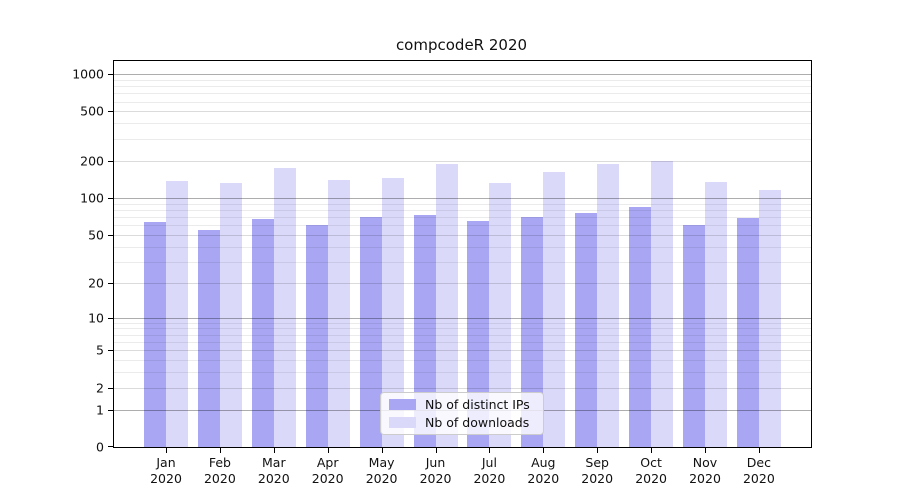 Image resolution: width=900 pixels, height=500 pixels. Describe the element at coordinates (220, 450) in the screenshot. I see `x-tick-feb` at that location.